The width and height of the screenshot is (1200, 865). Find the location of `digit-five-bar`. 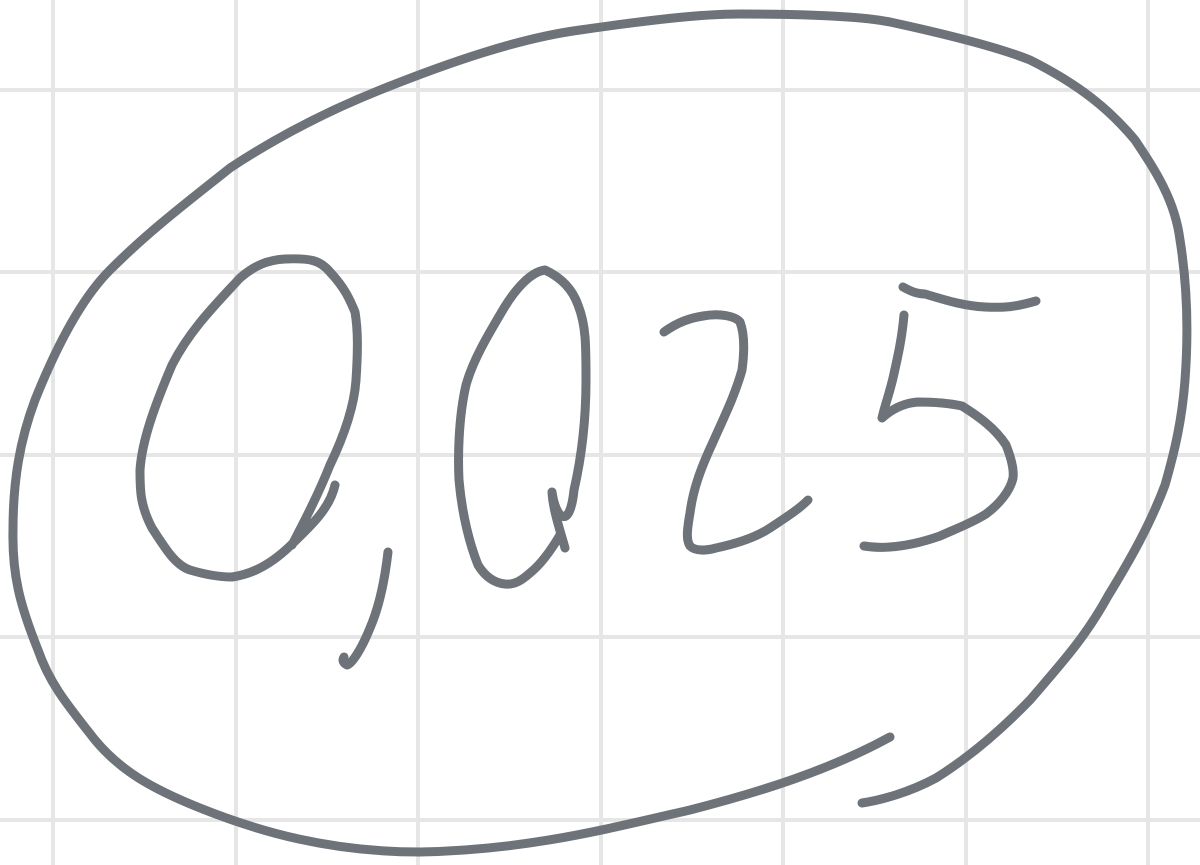

digit-five-bar is located at coordinates (969, 297).